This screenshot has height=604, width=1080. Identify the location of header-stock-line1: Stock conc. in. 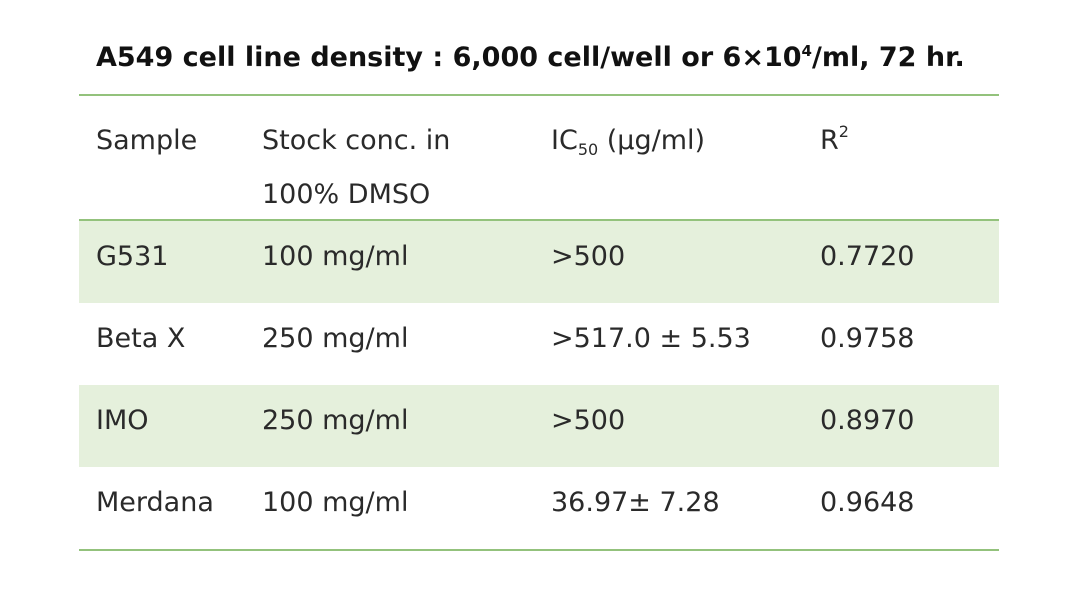
(356, 140).